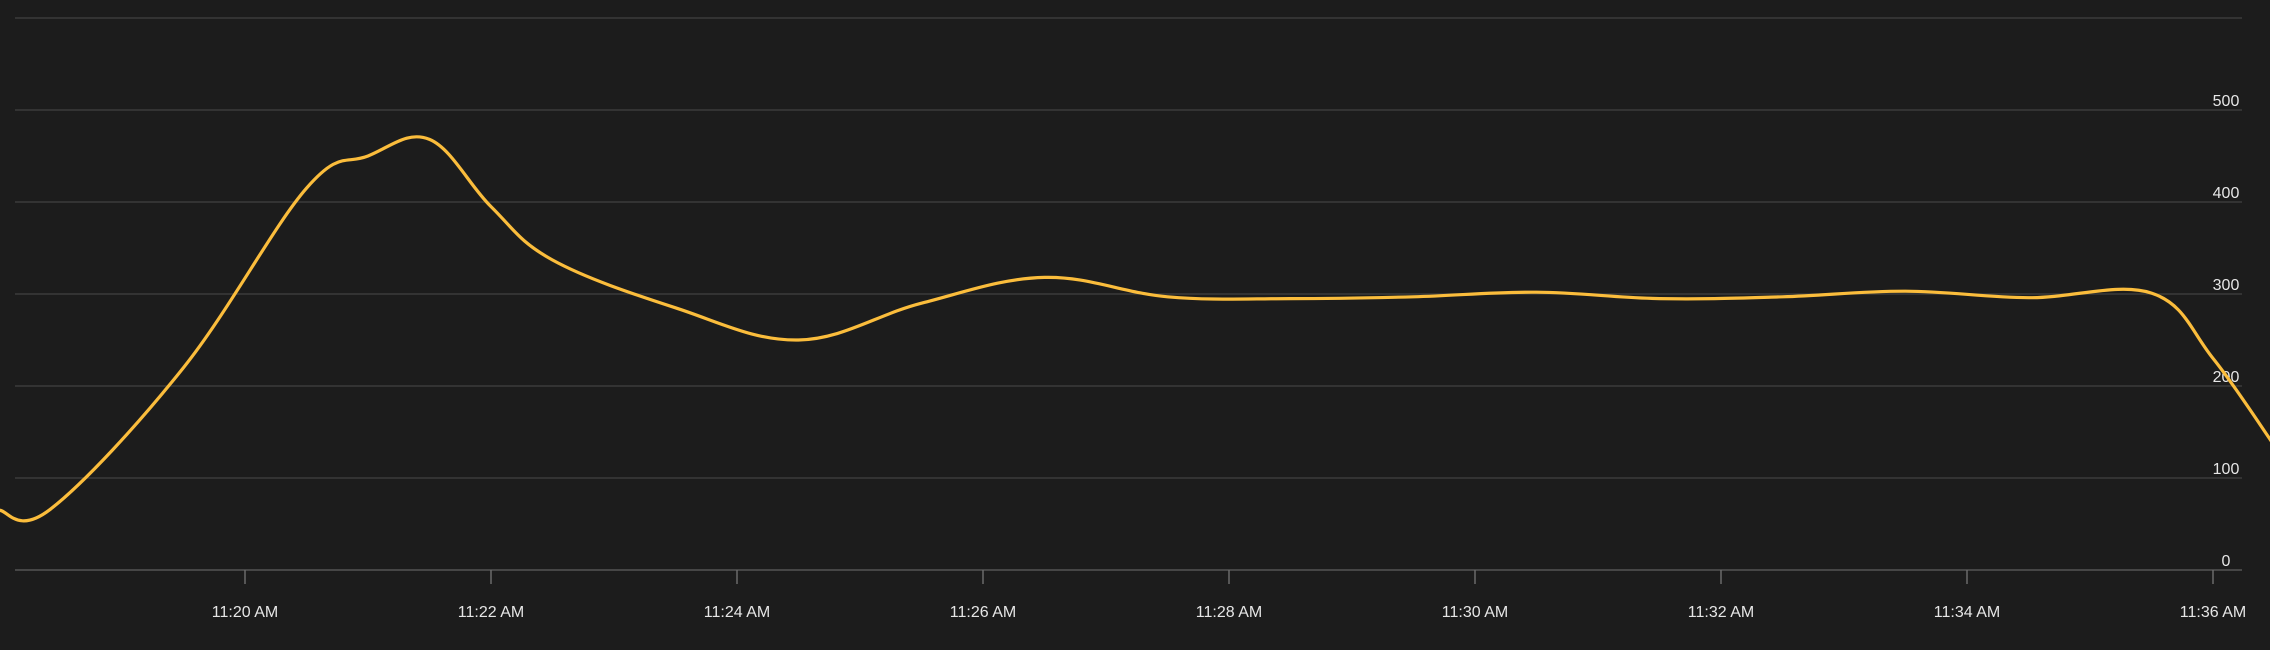  What do you see at coordinates (983, 612) in the screenshot?
I see `x-tick-label: 11:26 AM` at bounding box center [983, 612].